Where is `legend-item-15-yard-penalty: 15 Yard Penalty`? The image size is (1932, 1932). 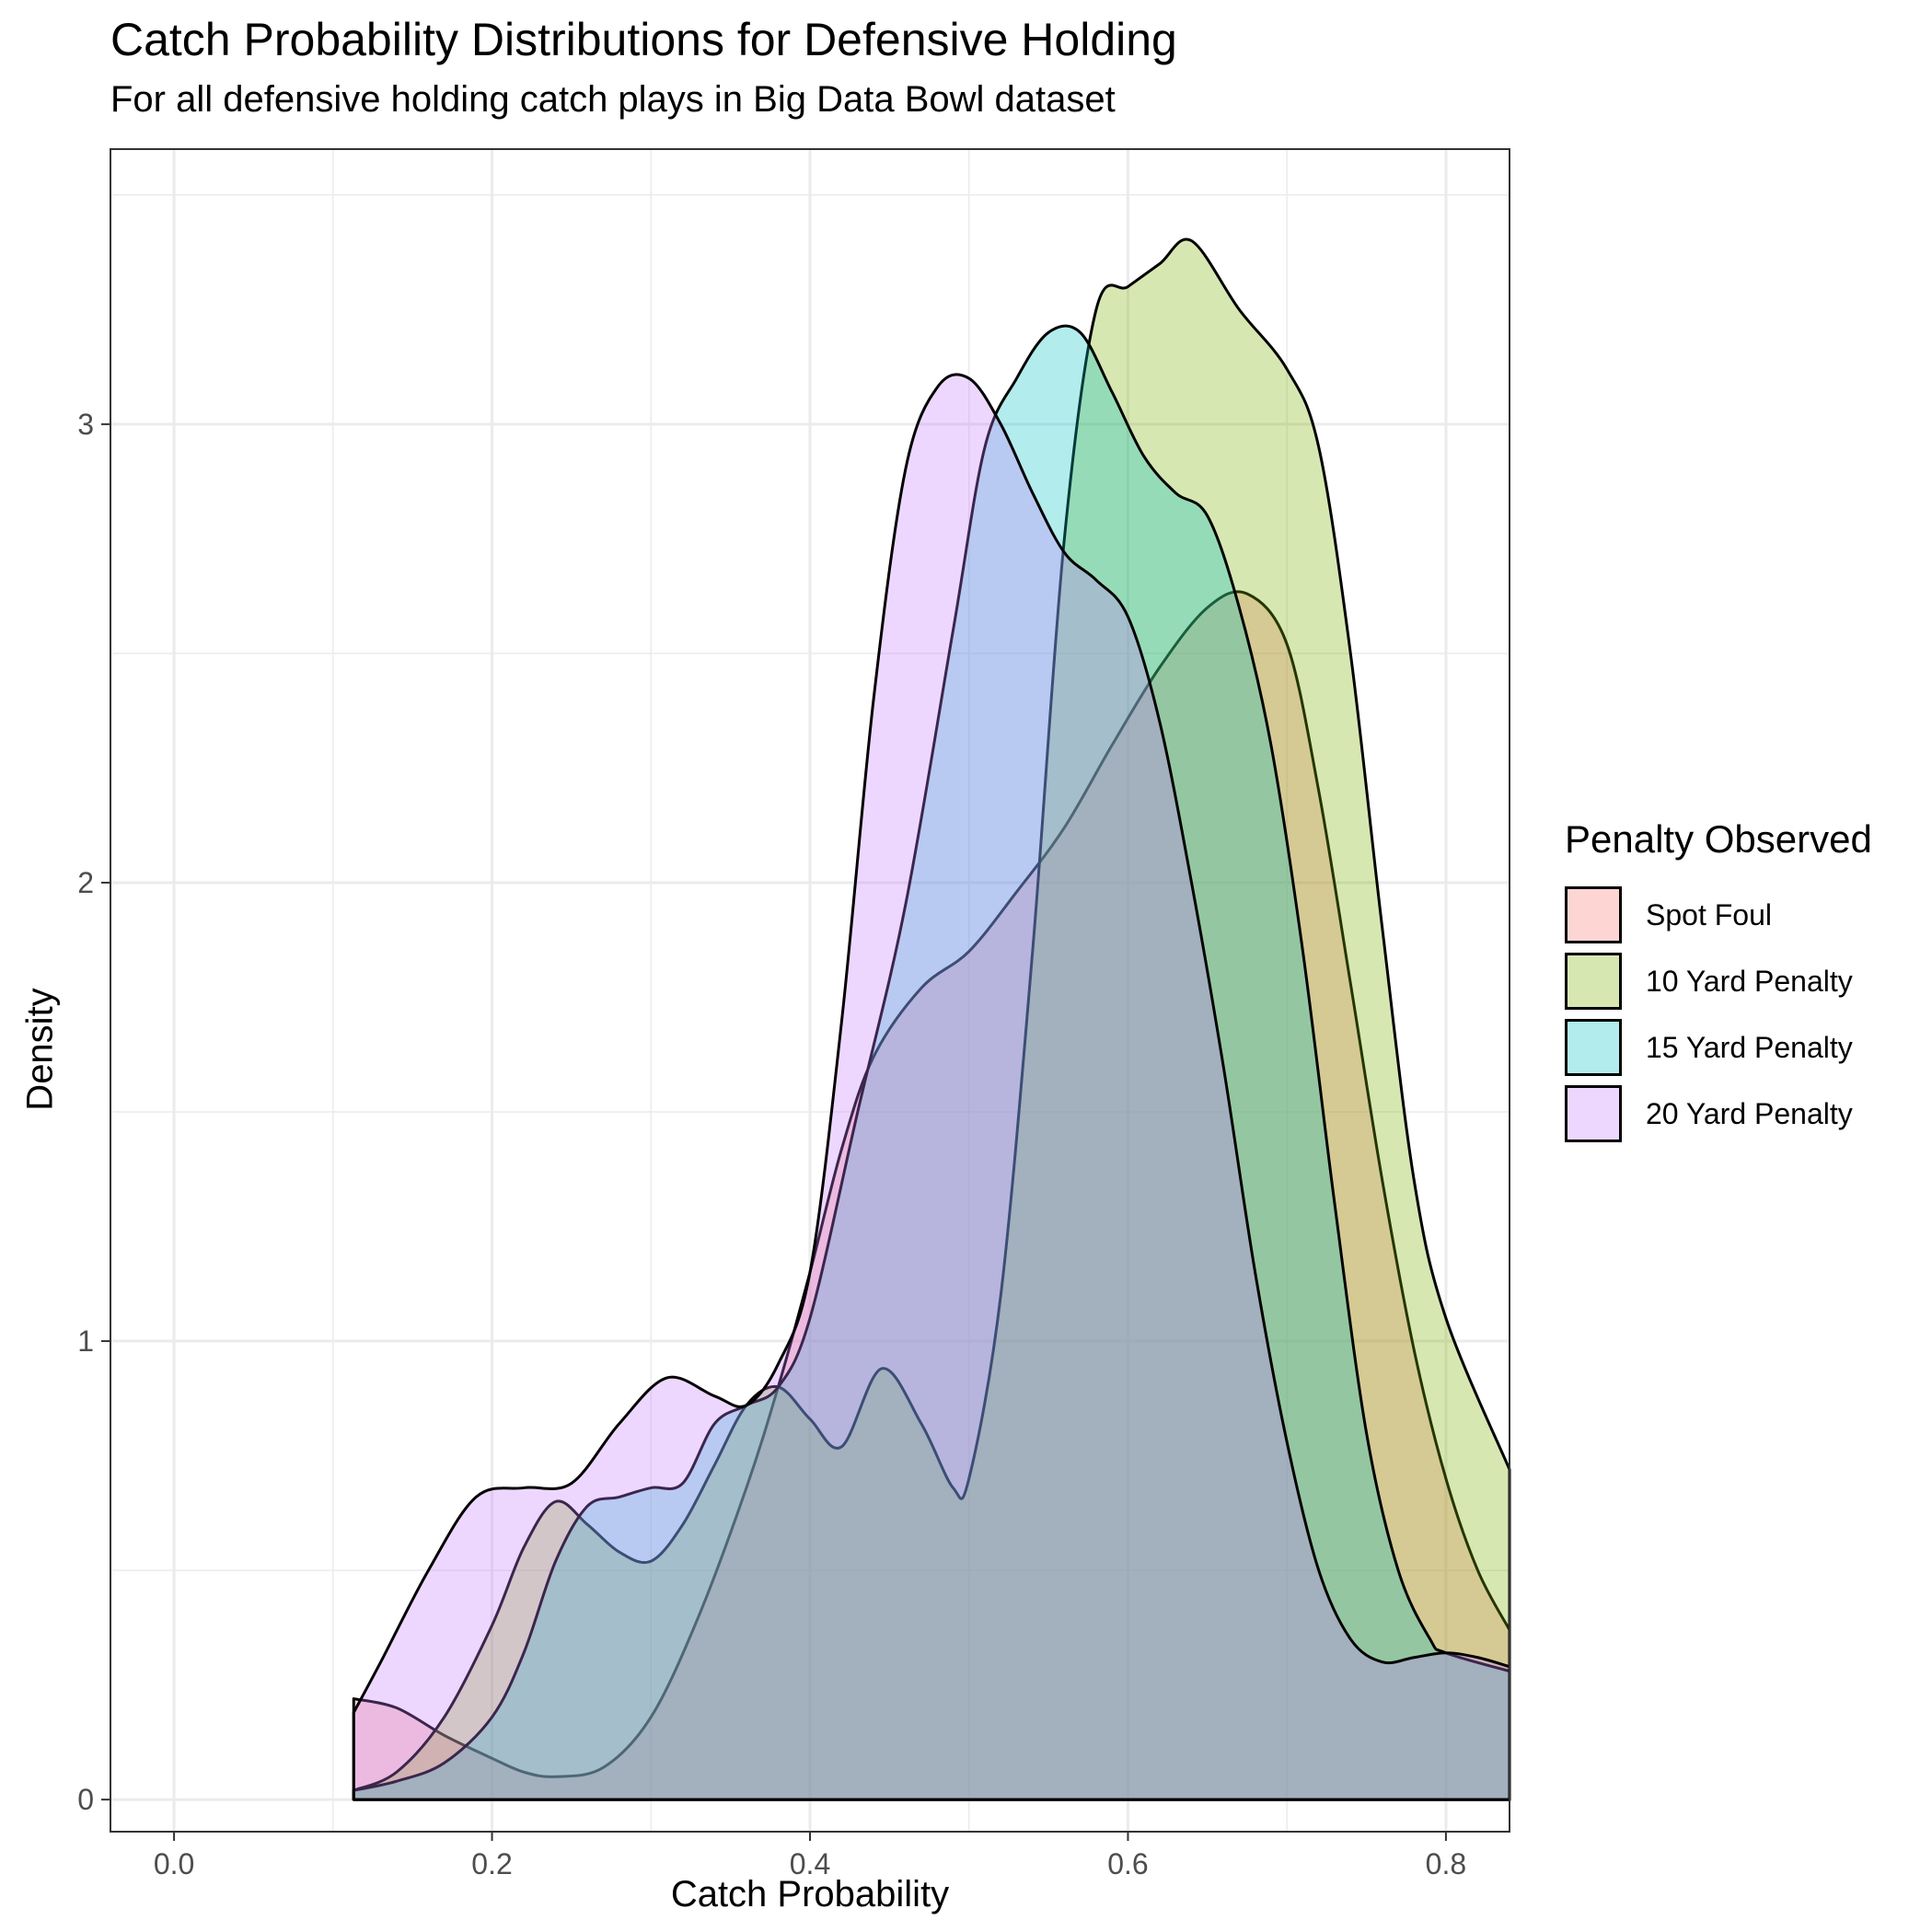
legend-item-15-yard-penalty: 15 Yard Penalty is located at coordinates (1719, 1048).